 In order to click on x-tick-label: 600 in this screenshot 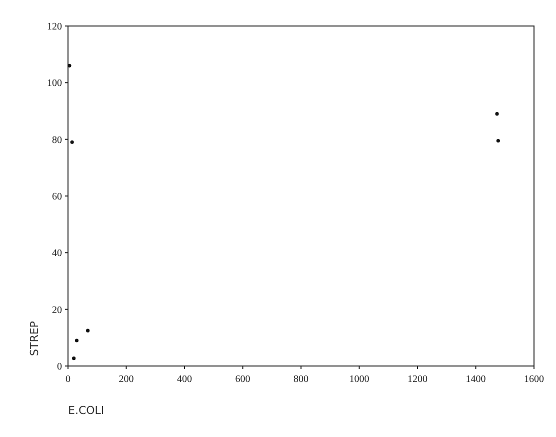, I will do `click(242, 379)`.